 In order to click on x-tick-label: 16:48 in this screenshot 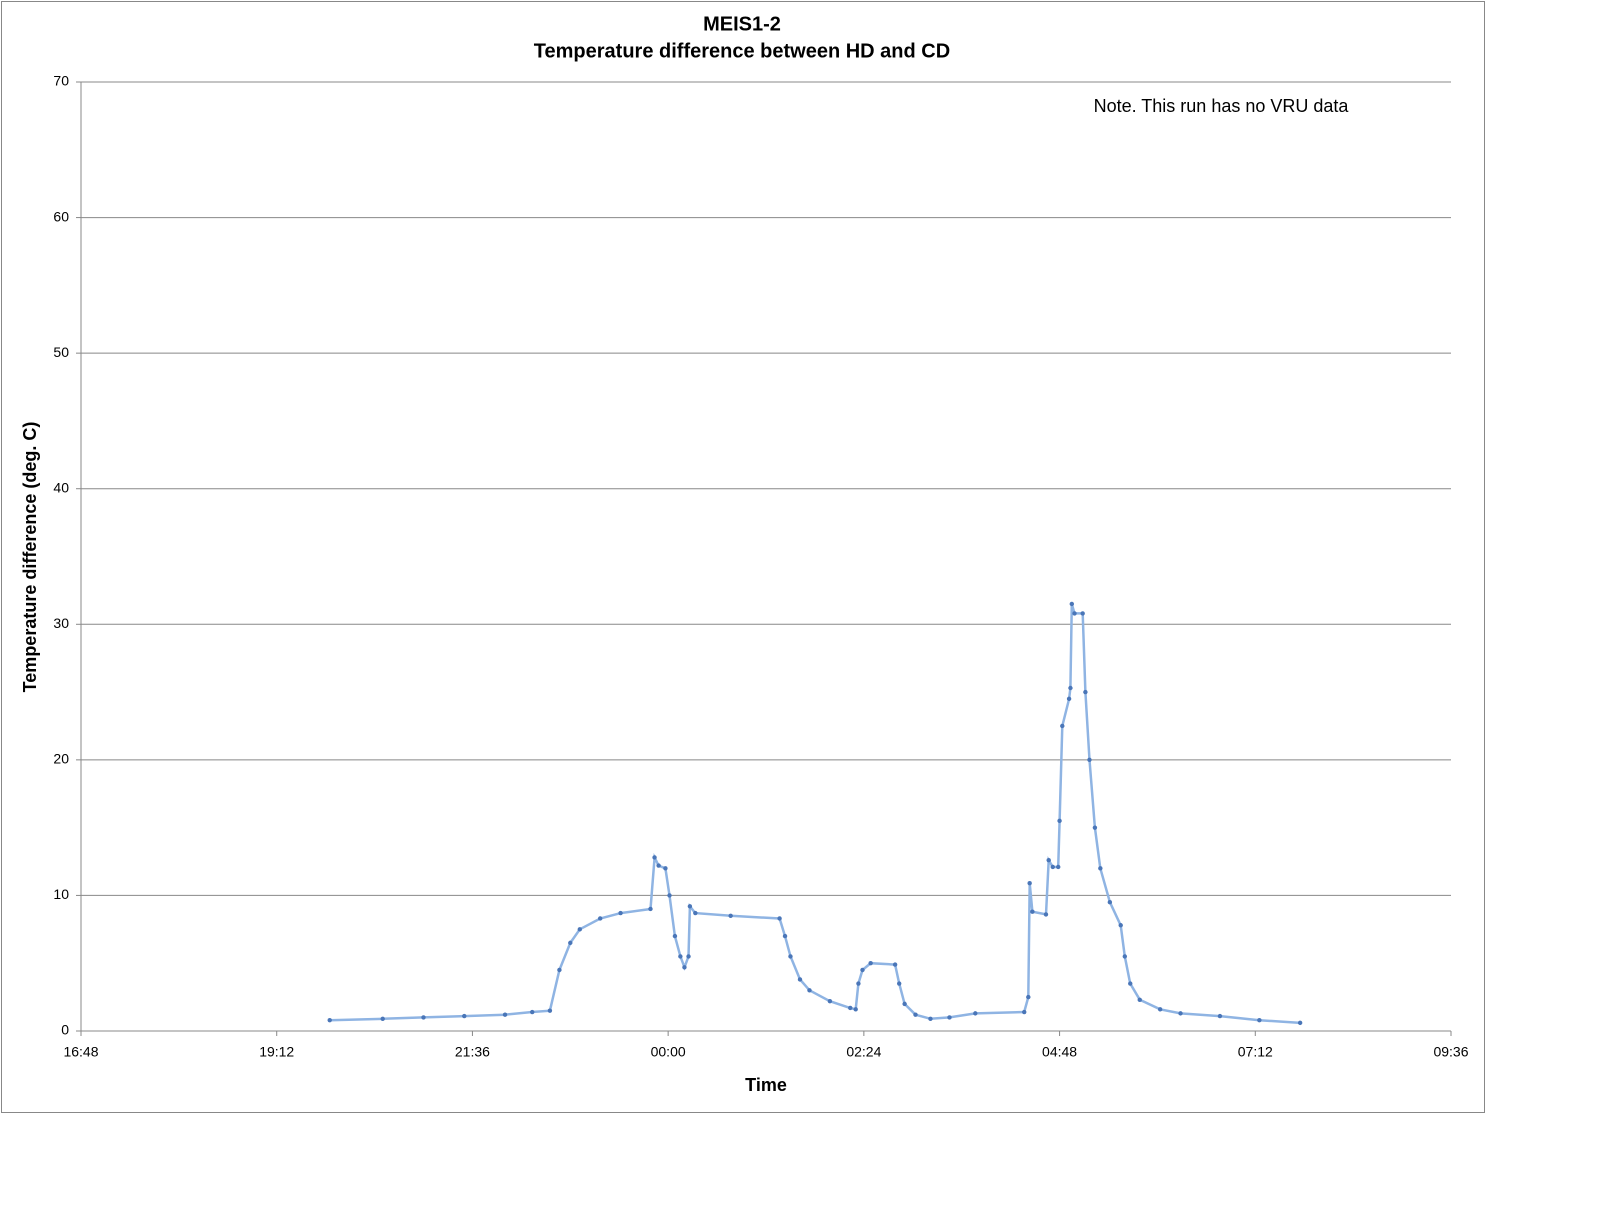, I will do `click(80, 1052)`.